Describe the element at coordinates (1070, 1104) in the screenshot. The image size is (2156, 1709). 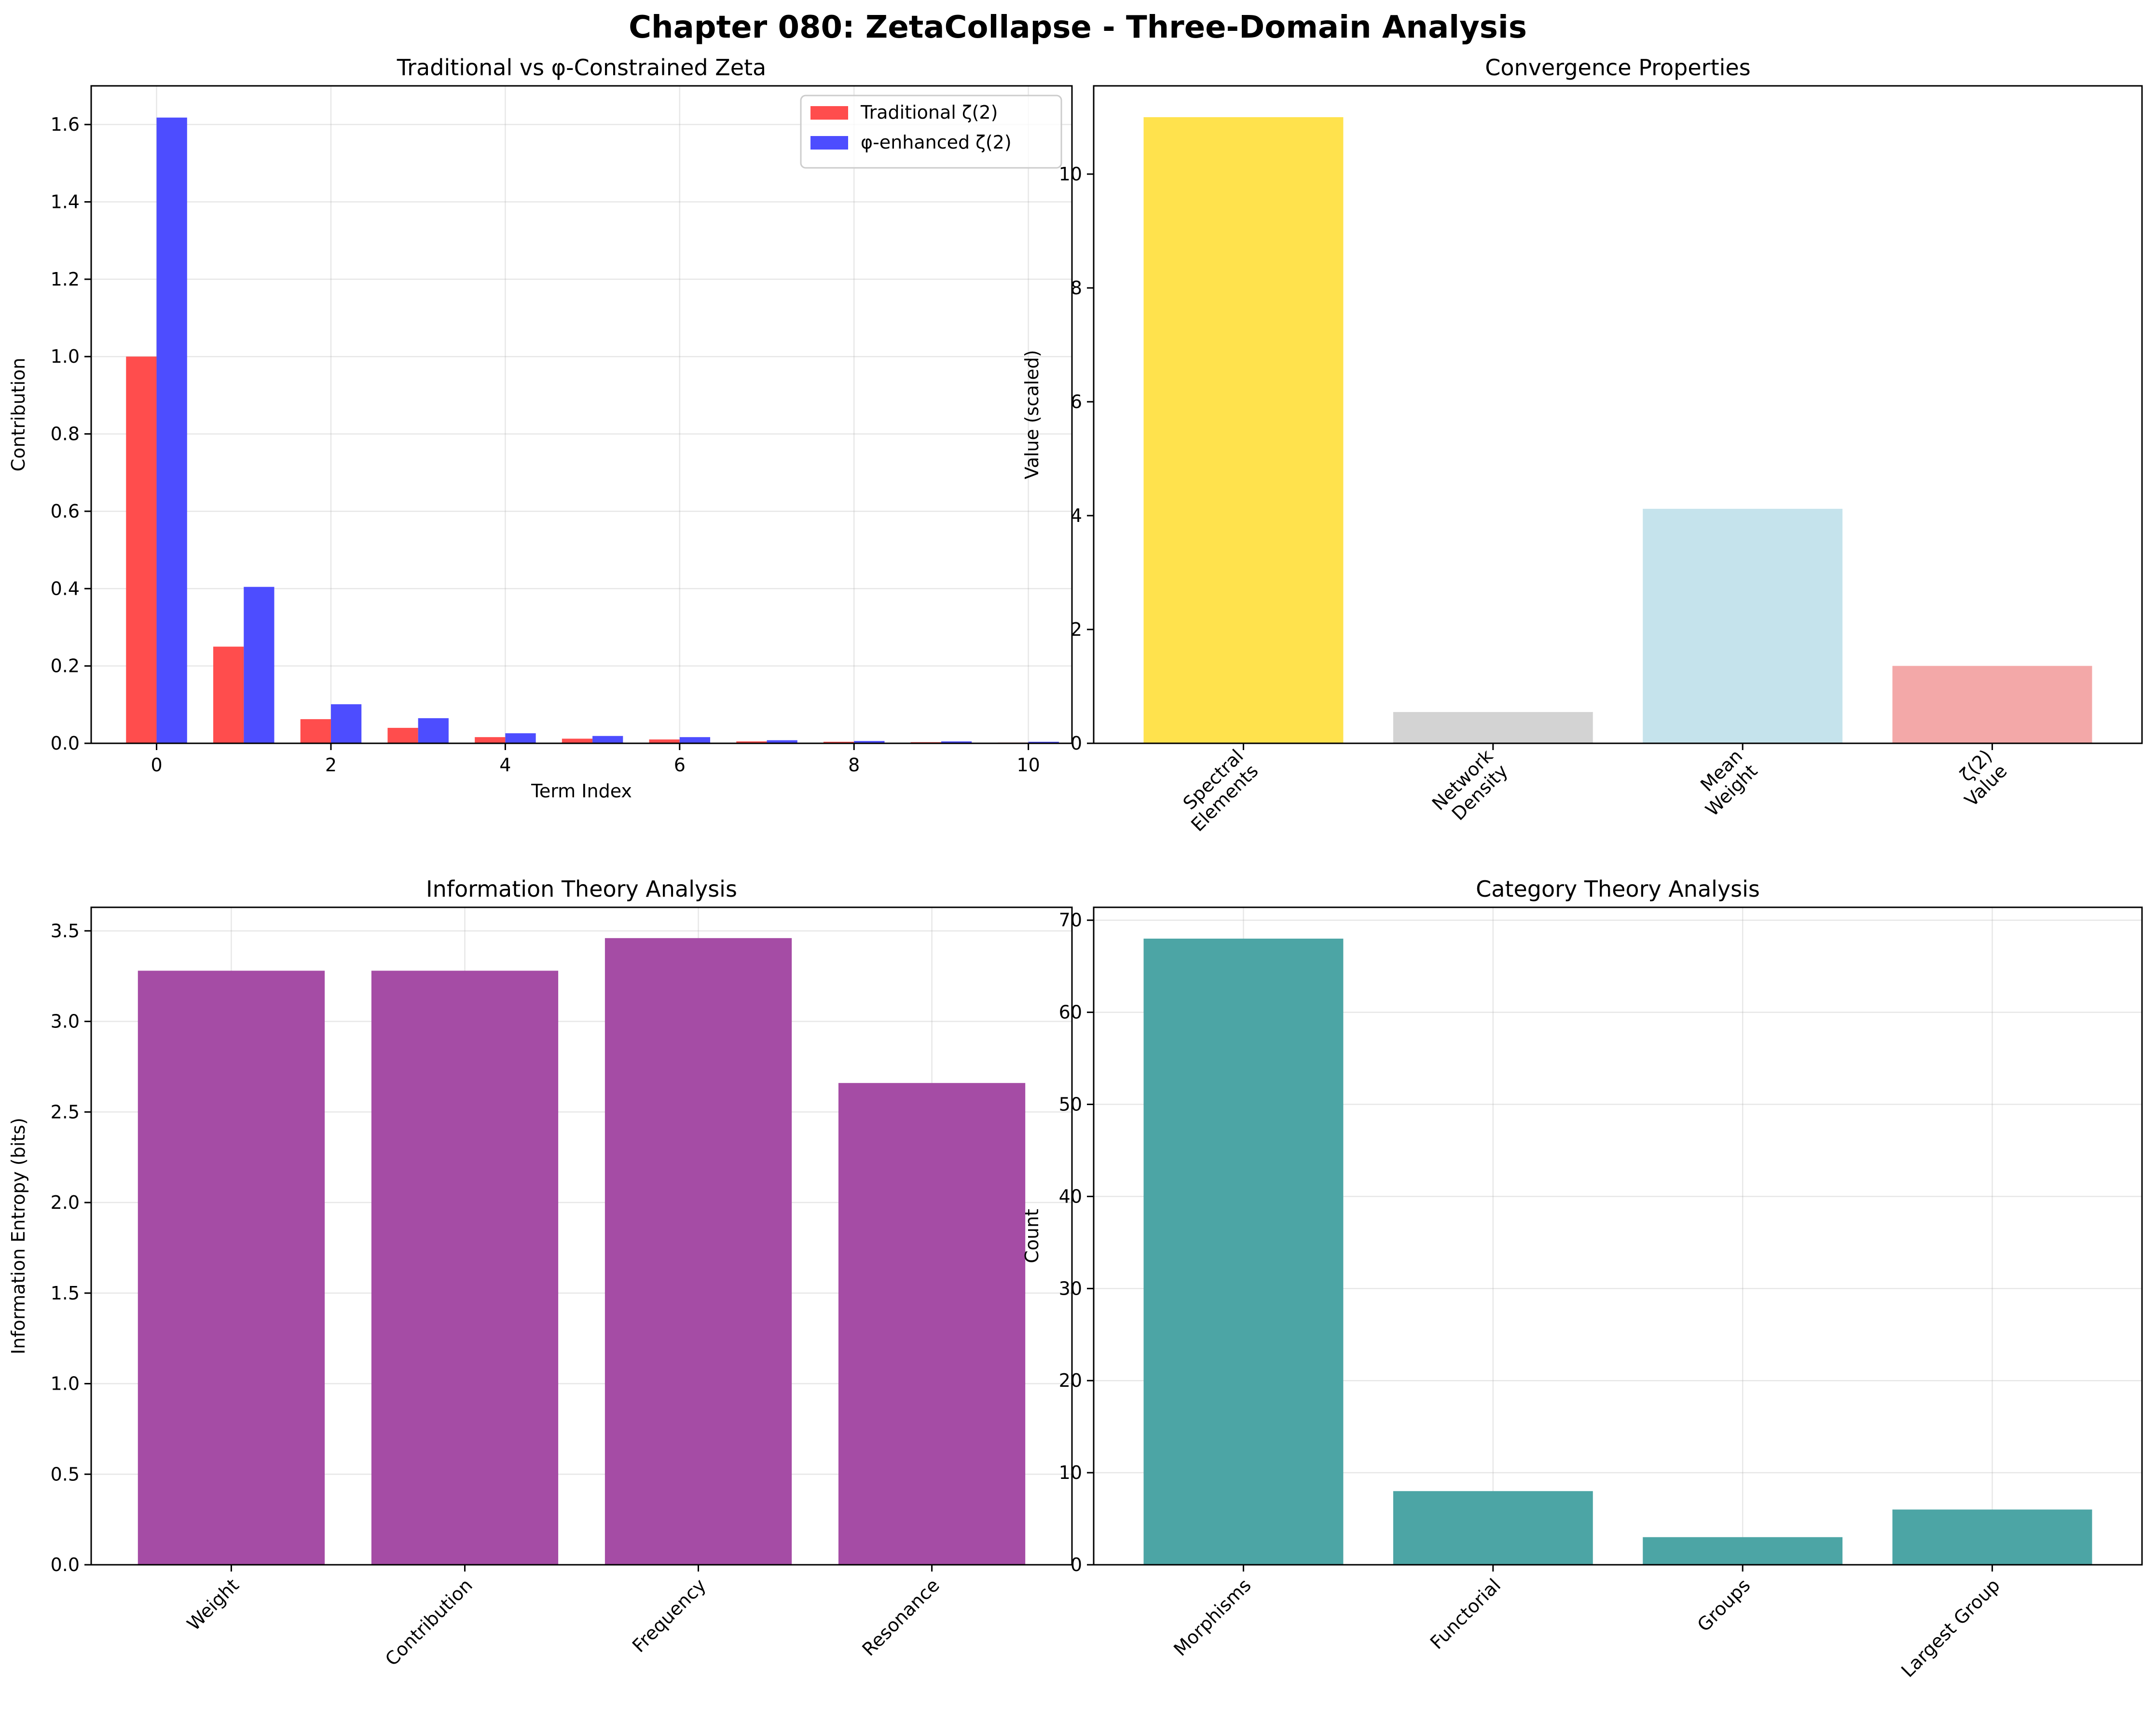
I see `y-tick-label: 50` at that location.